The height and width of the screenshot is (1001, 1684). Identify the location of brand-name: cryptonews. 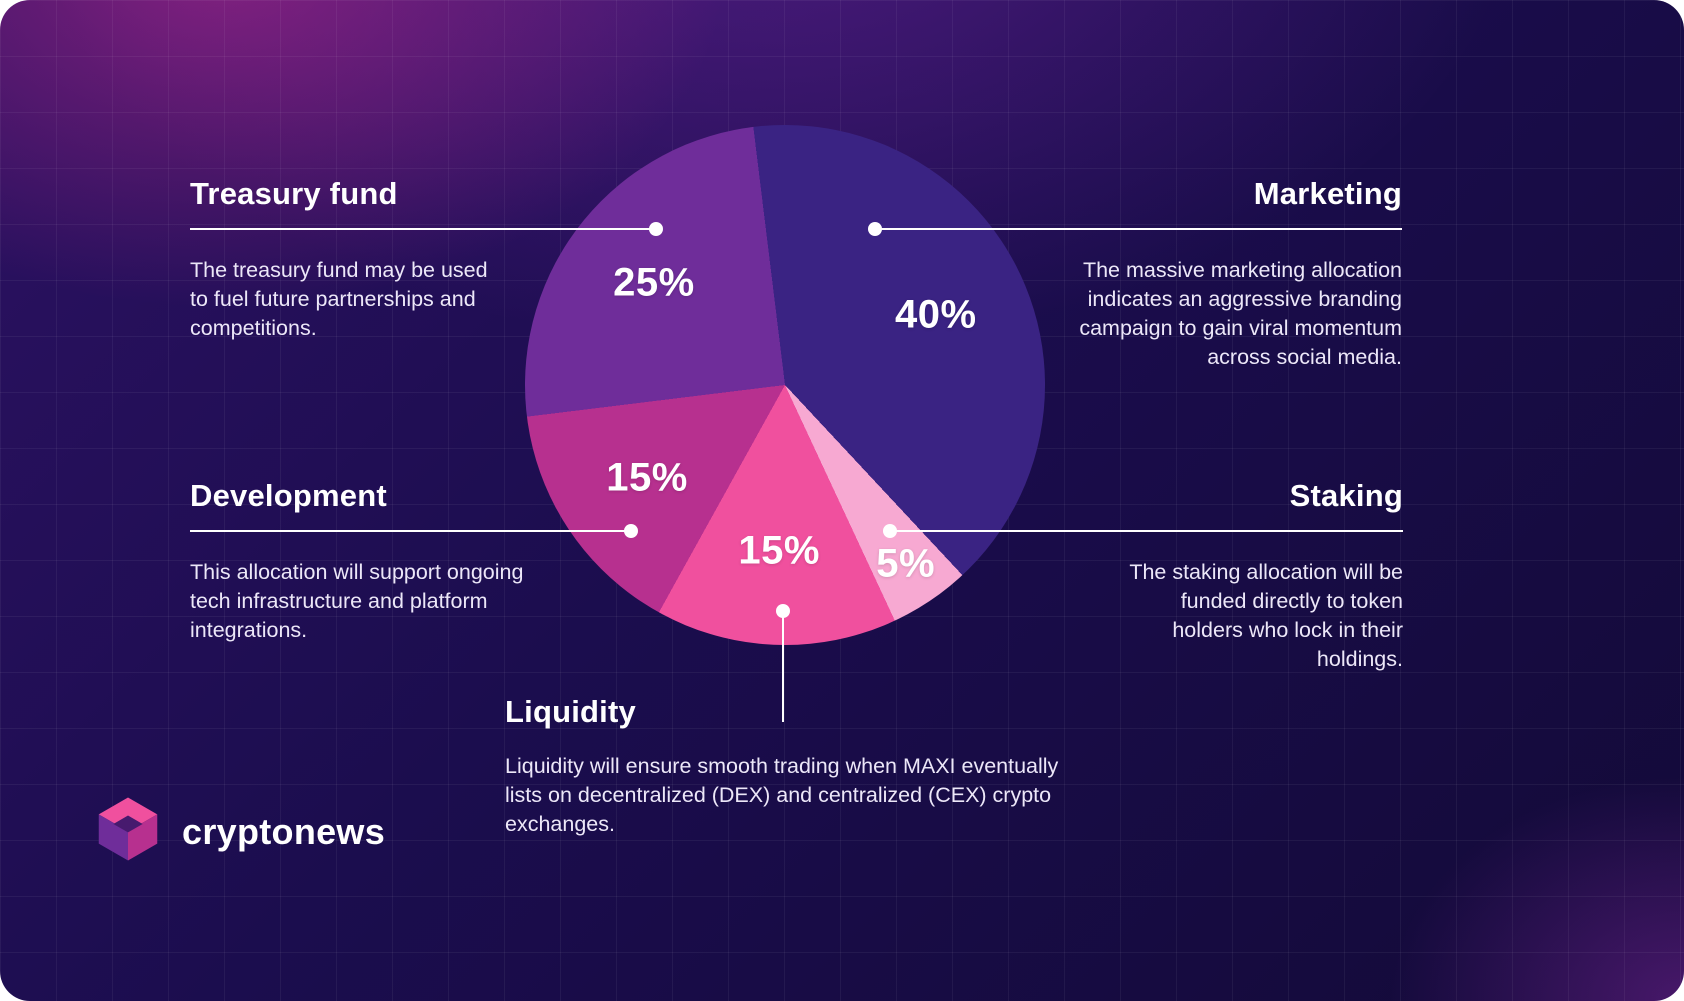
(284, 831).